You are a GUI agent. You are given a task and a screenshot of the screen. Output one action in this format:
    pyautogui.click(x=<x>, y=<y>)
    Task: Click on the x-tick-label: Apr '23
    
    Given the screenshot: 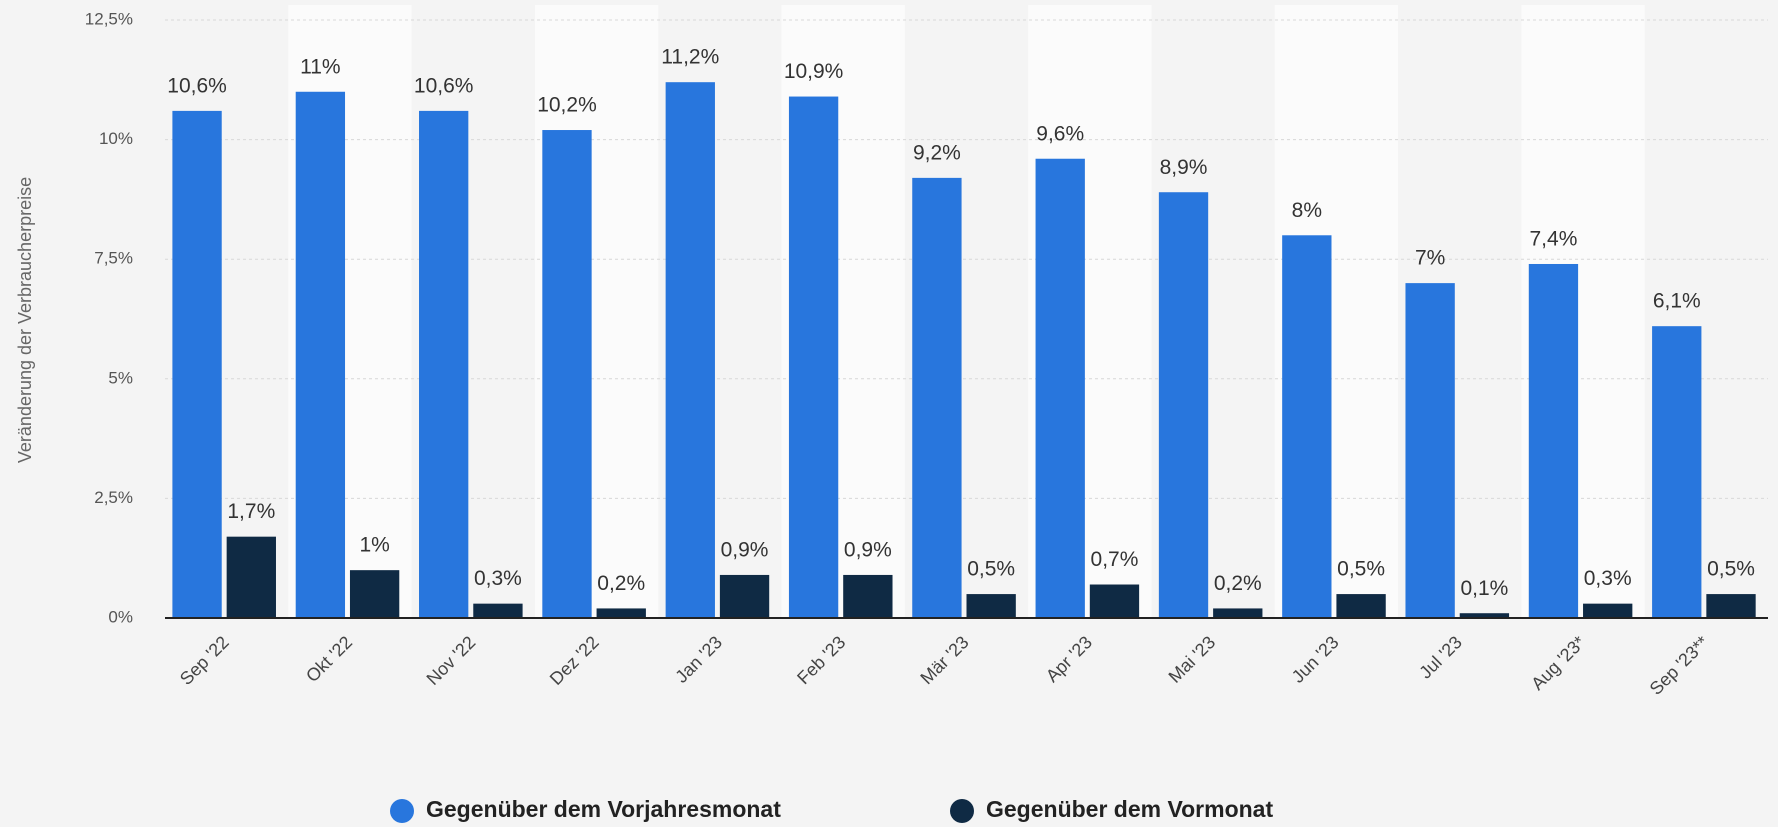 What is the action you would take?
    pyautogui.click(x=1069, y=659)
    